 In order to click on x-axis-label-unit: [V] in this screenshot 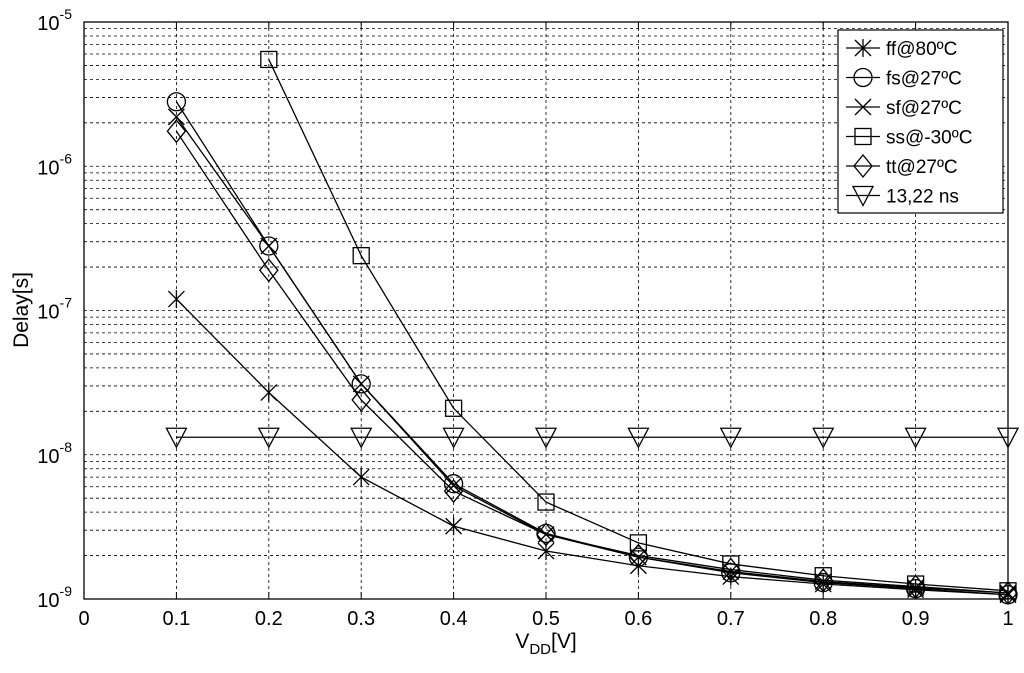, I will do `click(564, 641)`.